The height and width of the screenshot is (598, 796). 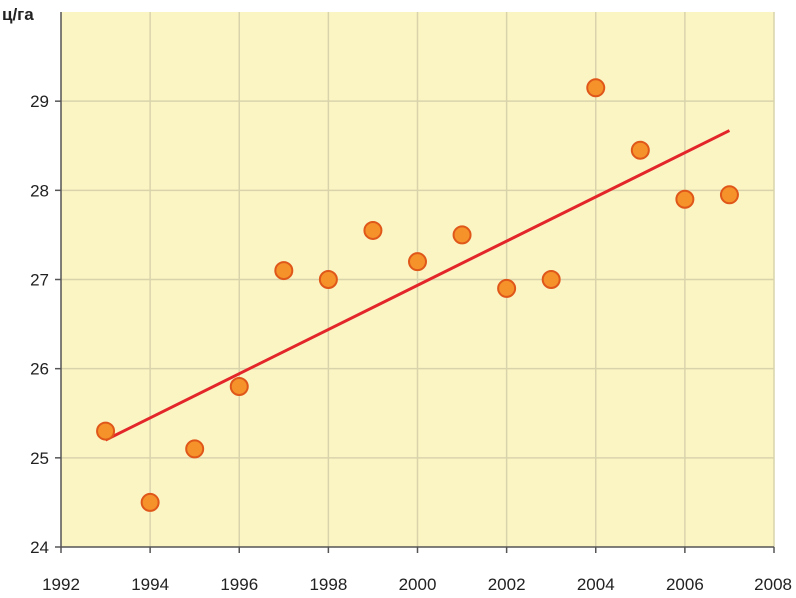 What do you see at coordinates (39, 324) in the screenshot?
I see `y-tick-labels: 24 25 26 27 28 29` at bounding box center [39, 324].